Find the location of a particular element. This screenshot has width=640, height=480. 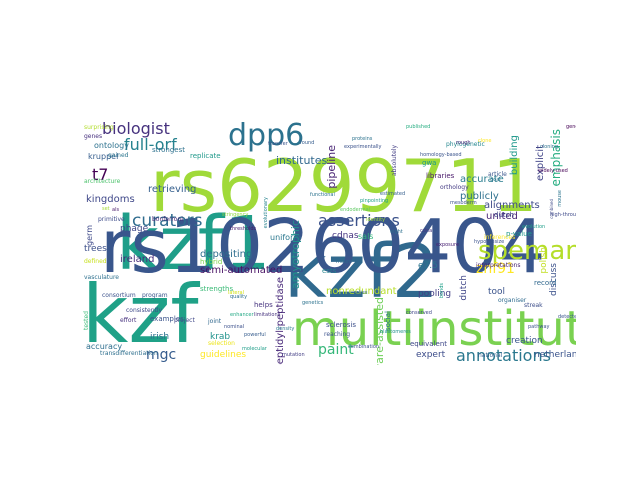

word-cloud-word: spemann/mangold is located at coordinates (527, 251).